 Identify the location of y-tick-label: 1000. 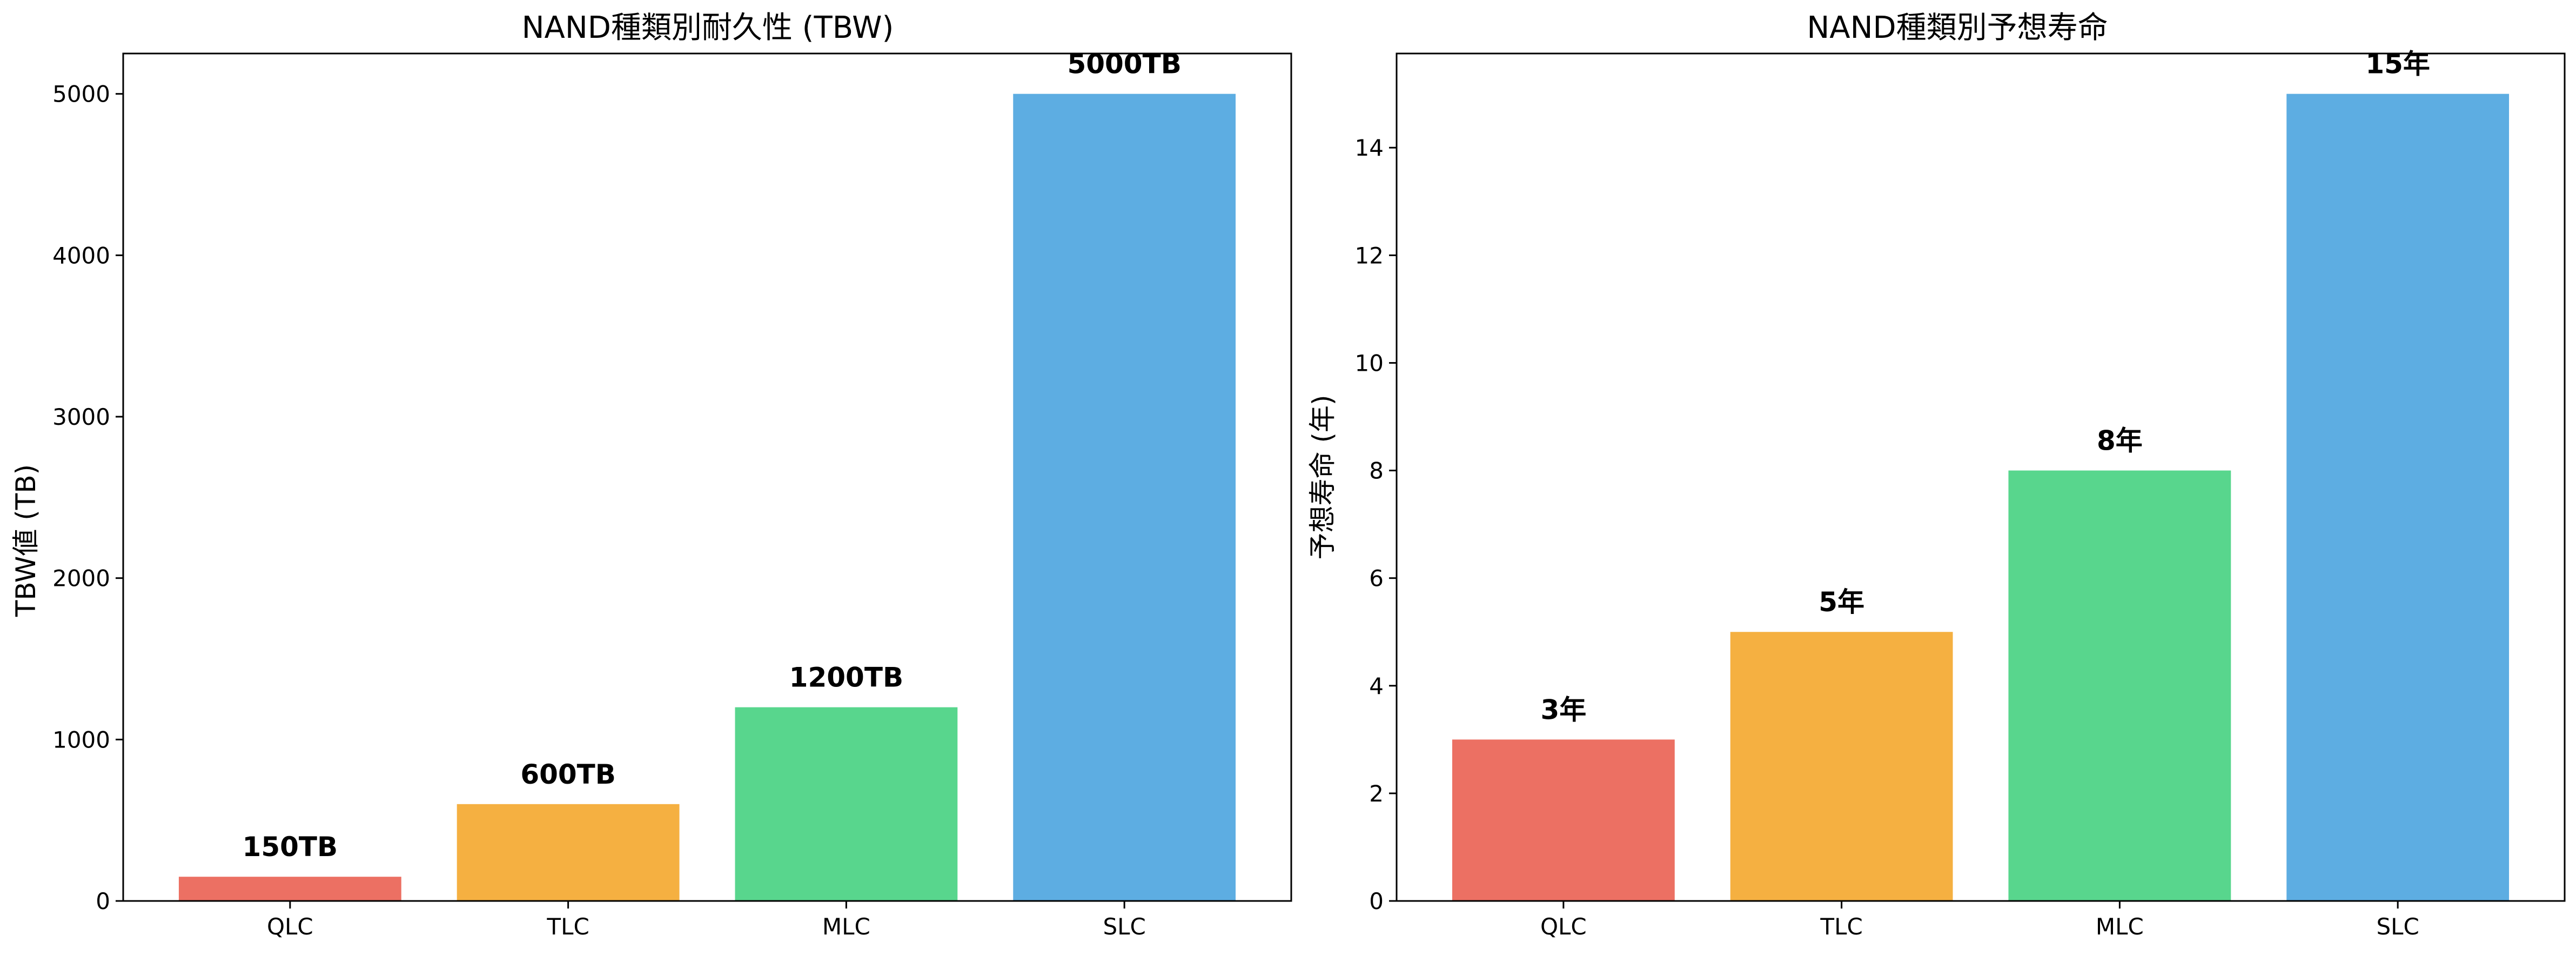
(81, 739).